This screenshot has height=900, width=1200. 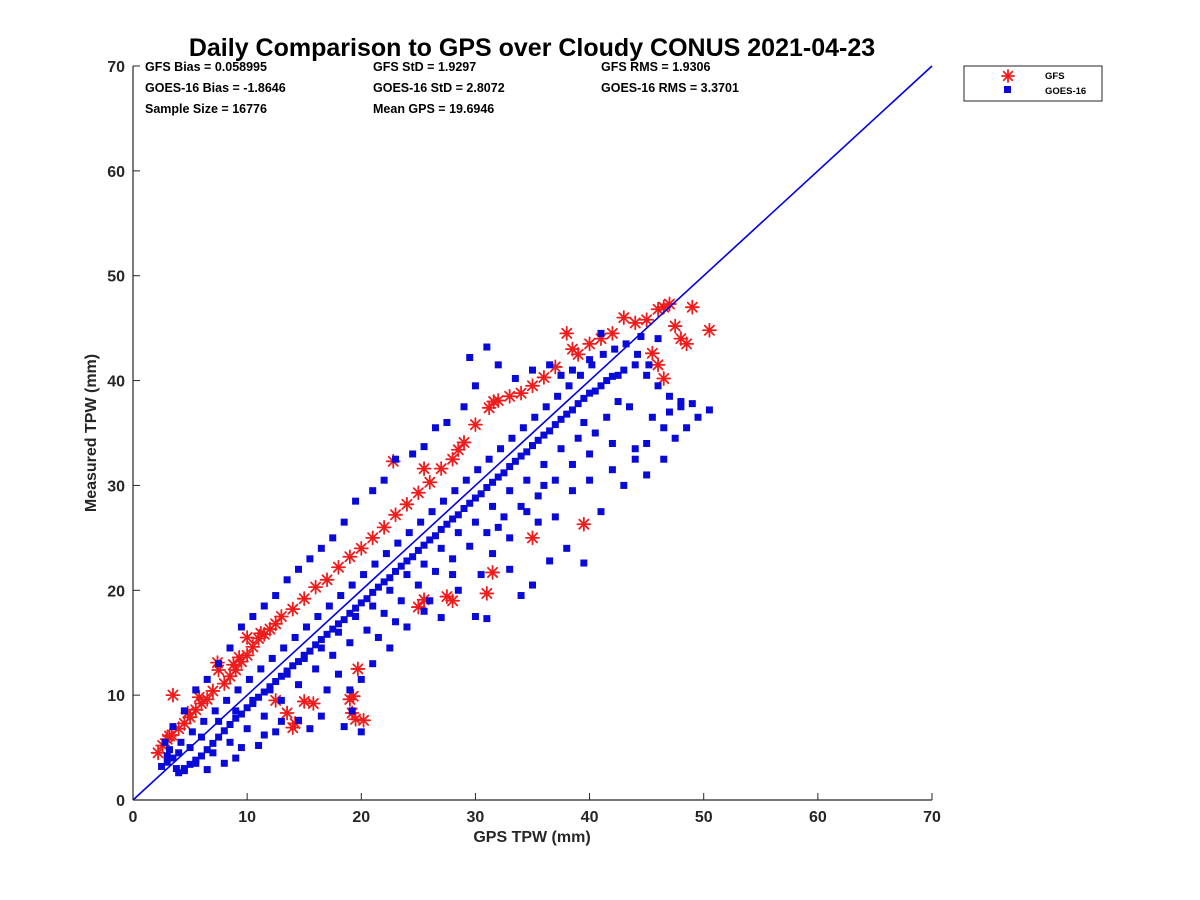 What do you see at coordinates (818, 817) in the screenshot?
I see `x-tick-label: 60` at bounding box center [818, 817].